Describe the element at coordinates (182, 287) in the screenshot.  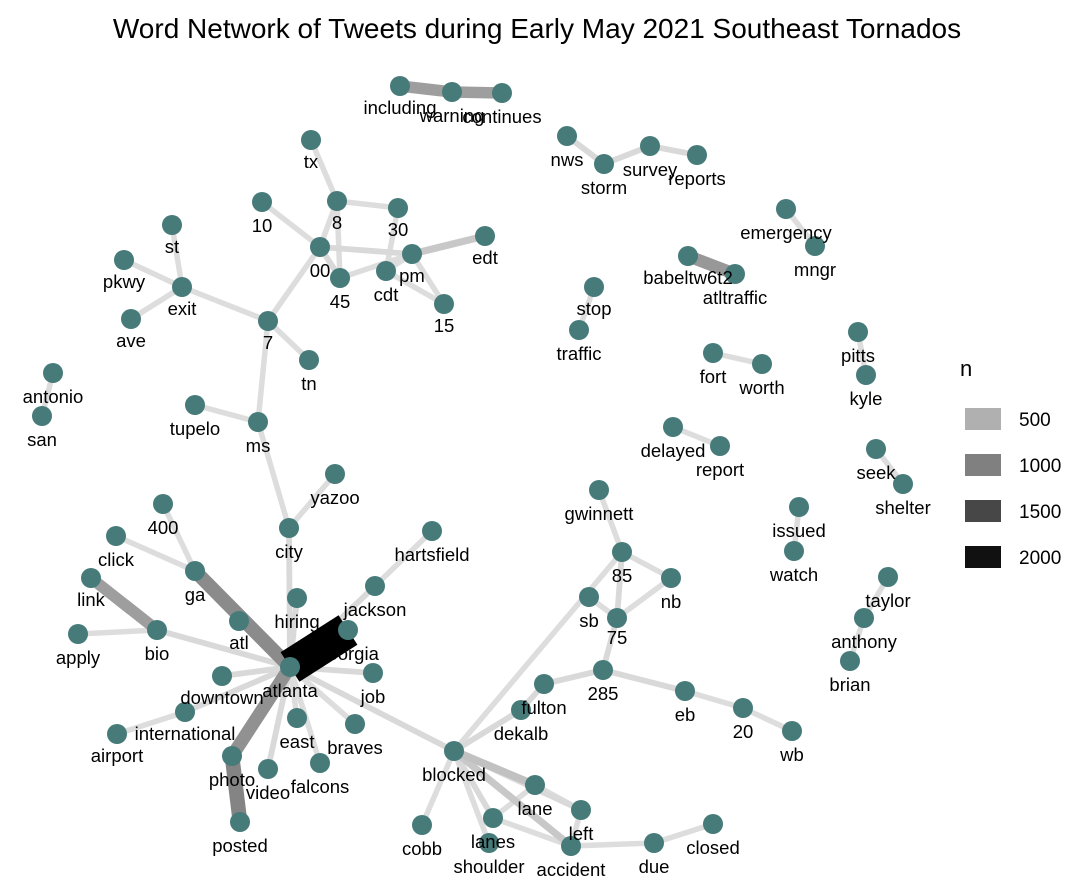
I see `node-exit` at that location.